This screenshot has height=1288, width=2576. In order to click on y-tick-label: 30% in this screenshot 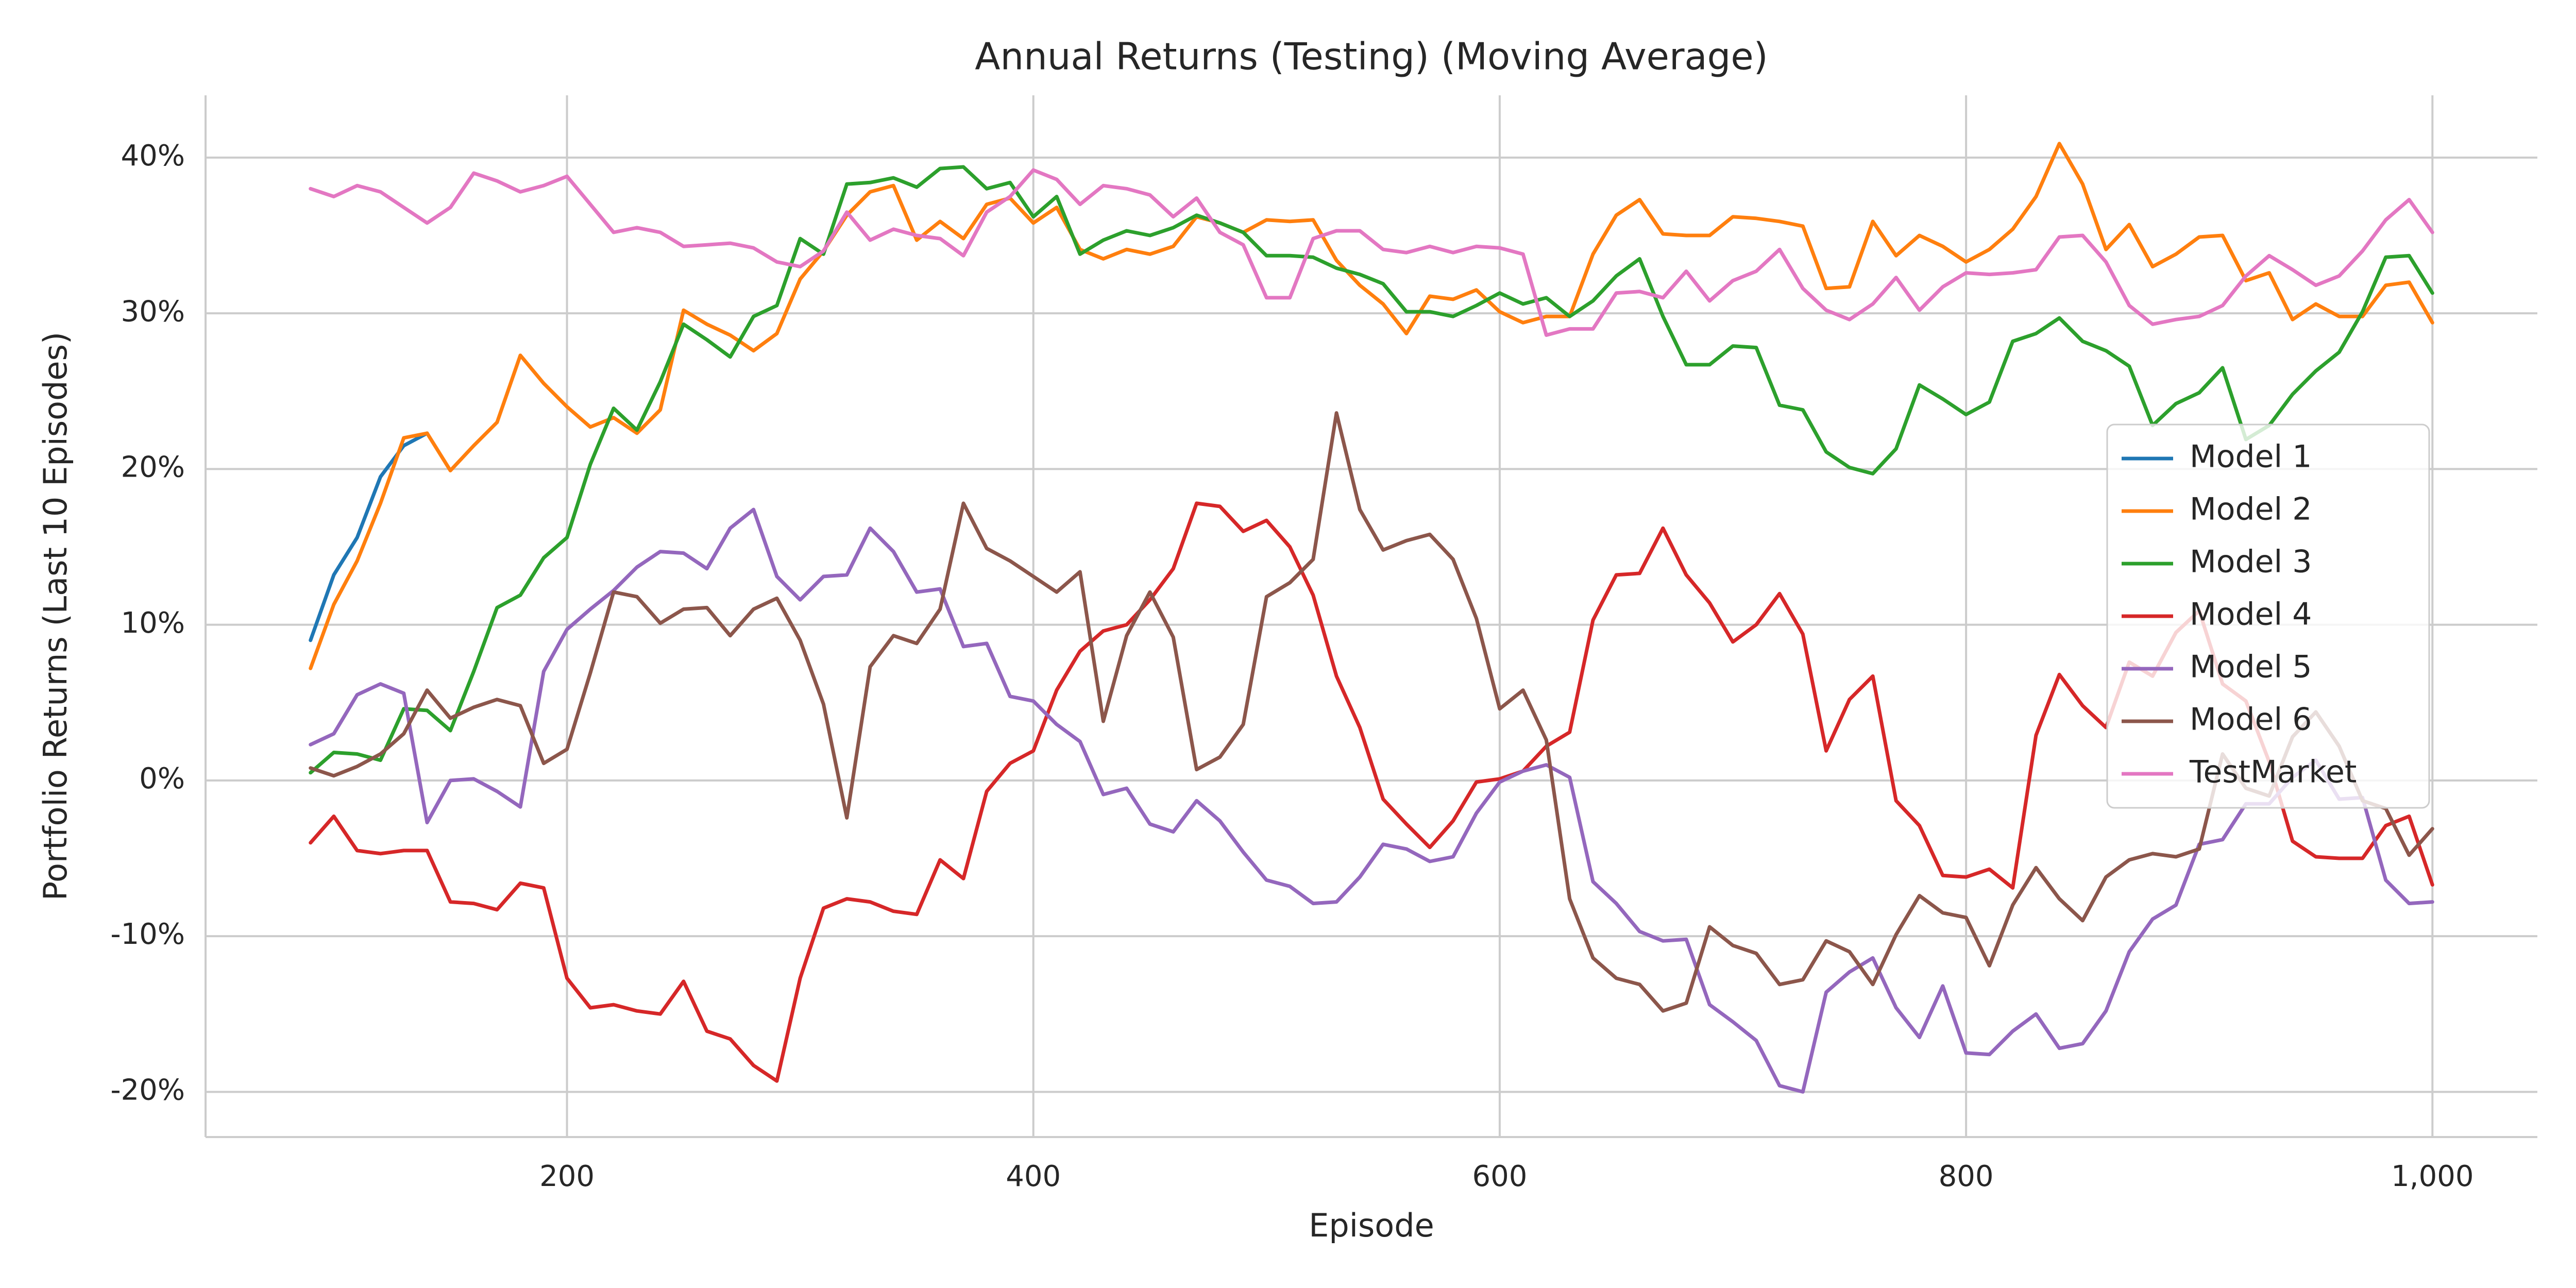, I will do `click(153, 311)`.